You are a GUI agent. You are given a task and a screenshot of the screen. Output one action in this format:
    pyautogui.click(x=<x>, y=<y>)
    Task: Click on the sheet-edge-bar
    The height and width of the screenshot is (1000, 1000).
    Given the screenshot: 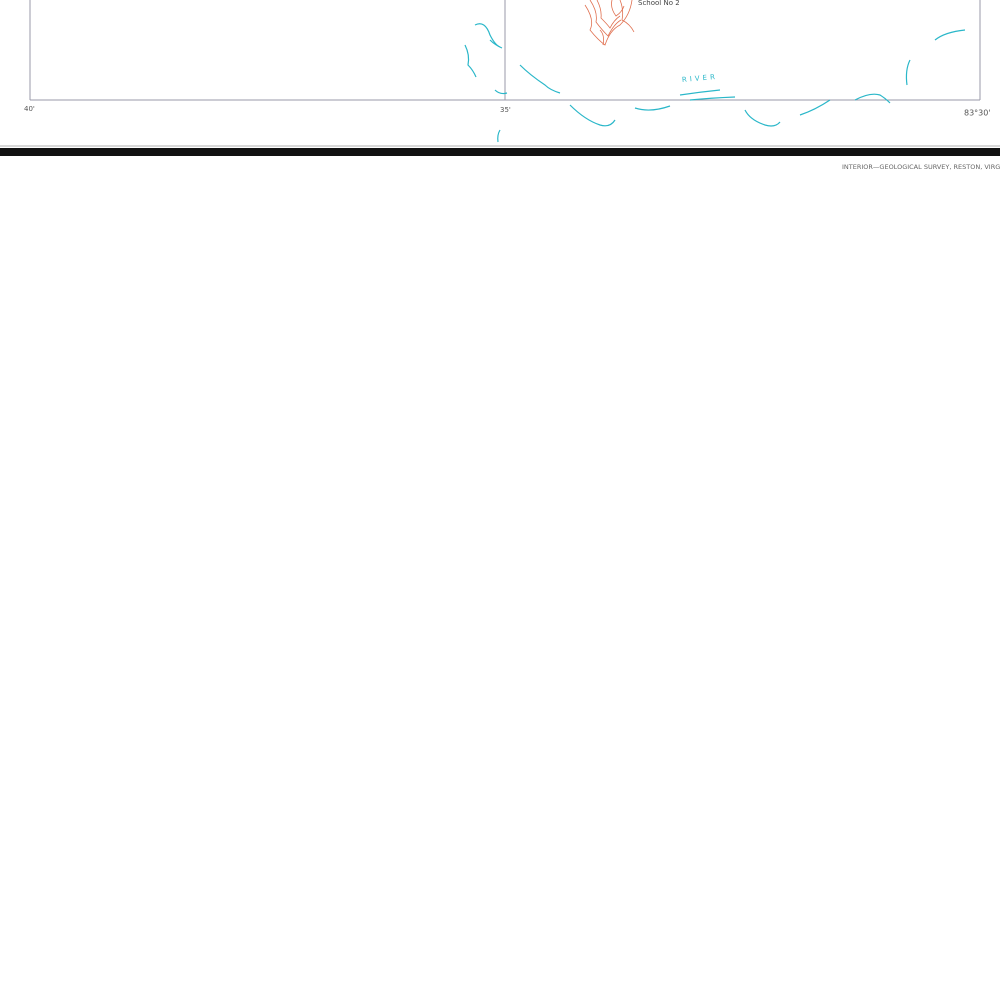 What is the action you would take?
    pyautogui.click(x=500, y=152)
    